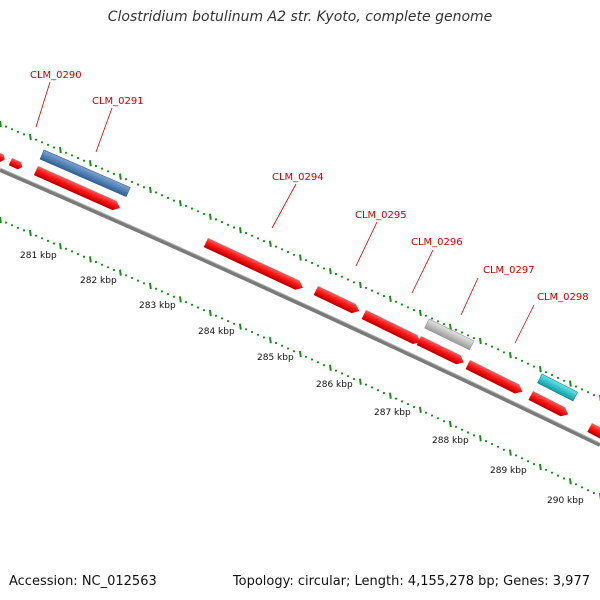 This screenshot has height=600, width=600. What do you see at coordinates (298, 177) in the screenshot?
I see `label-clm-0294: CLM_0294` at bounding box center [298, 177].